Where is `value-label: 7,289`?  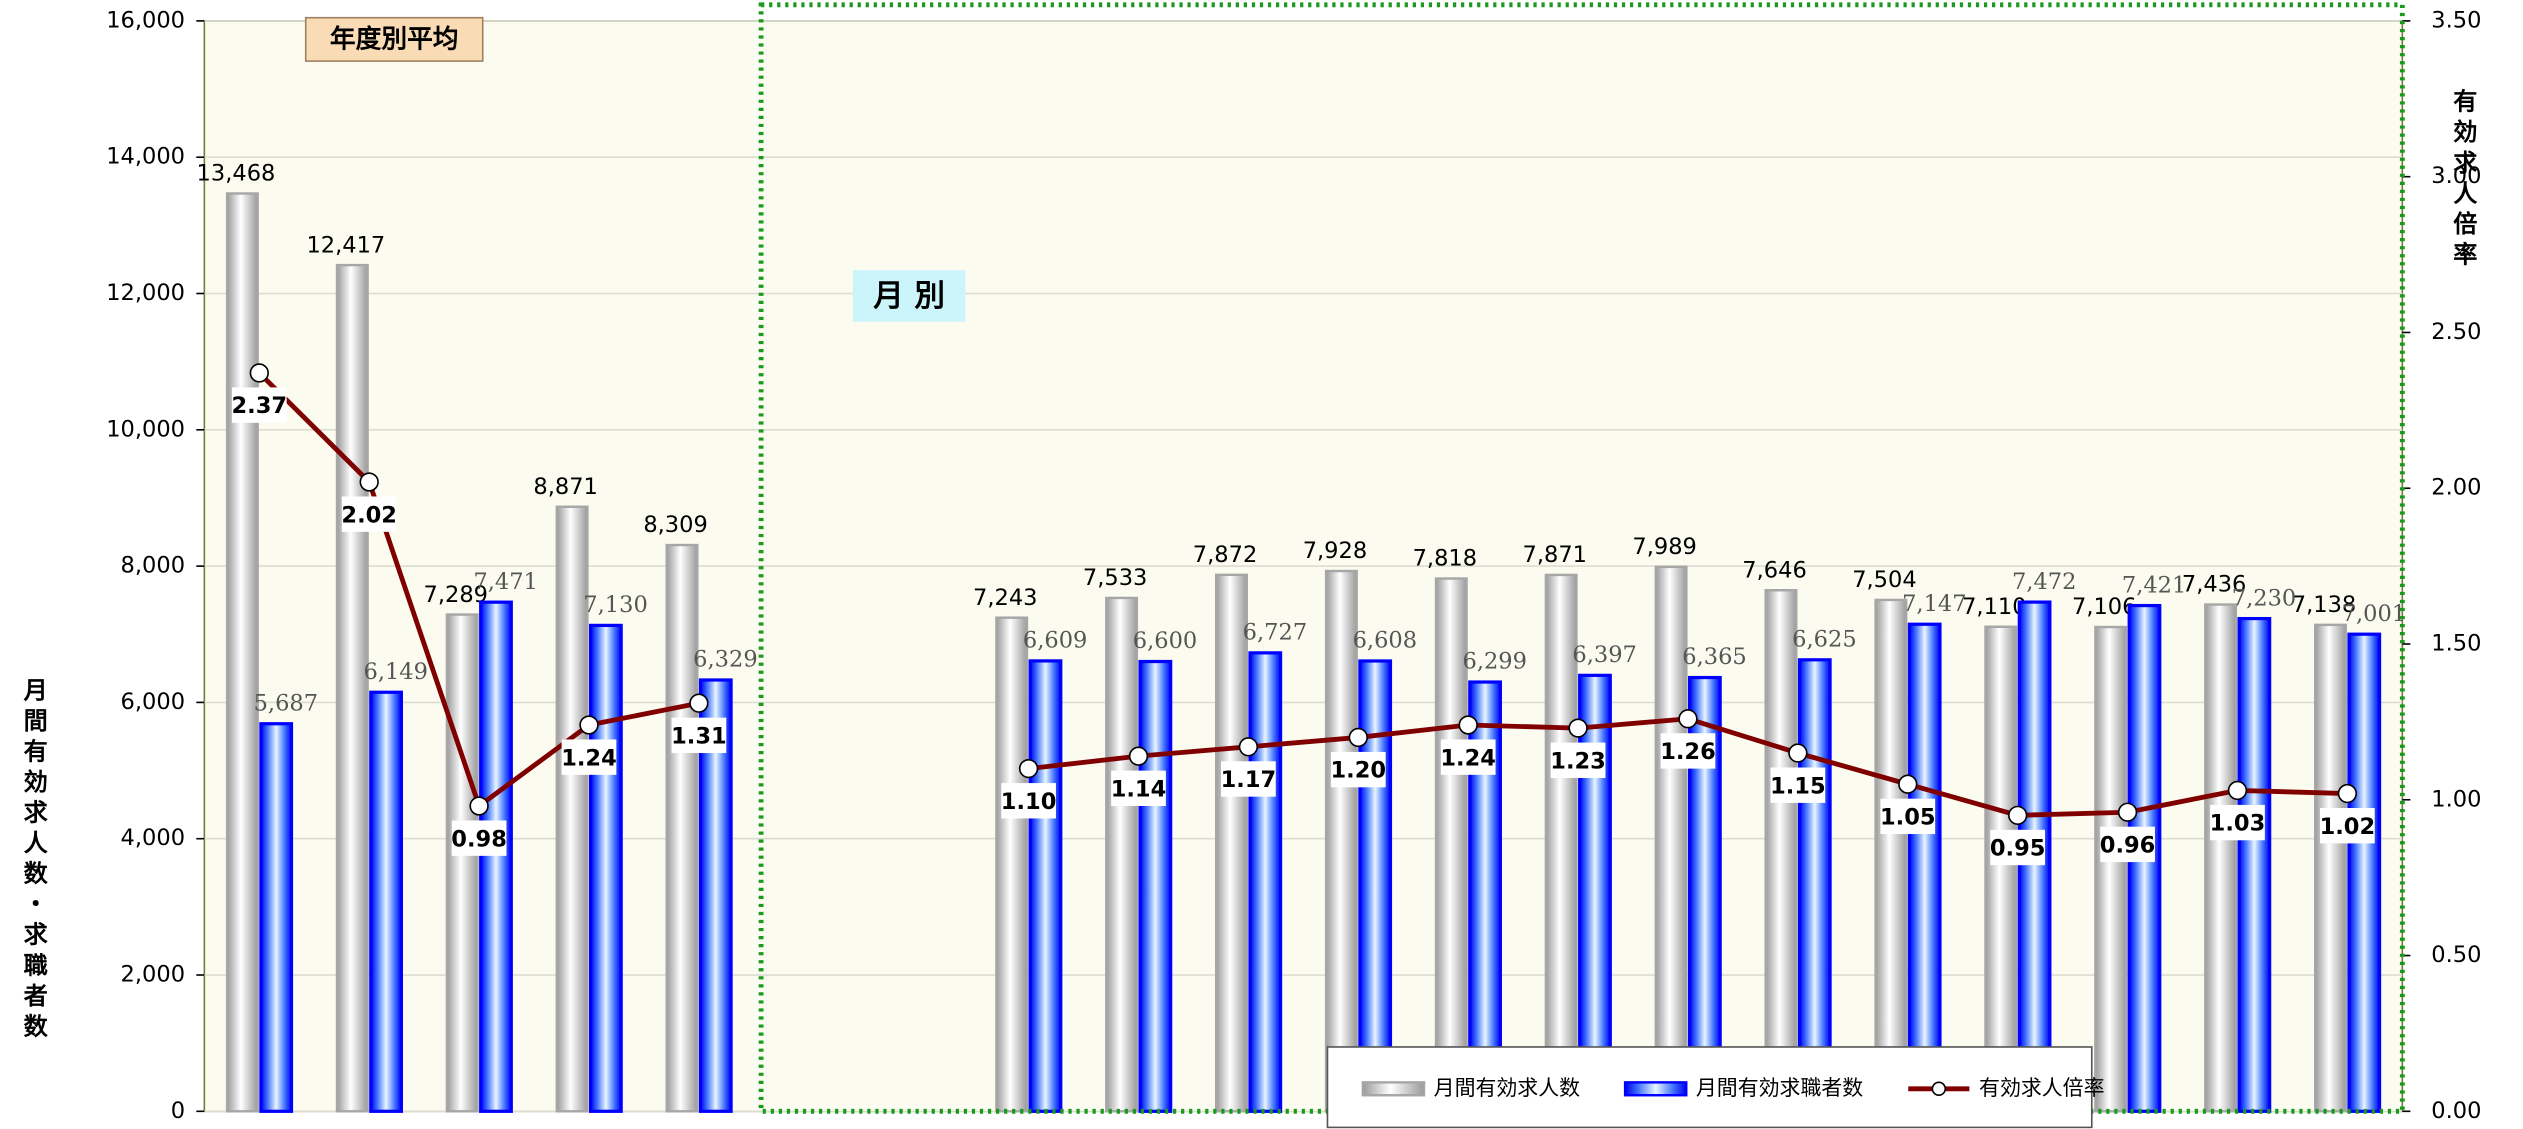 value-label: 7,289 is located at coordinates (456, 595).